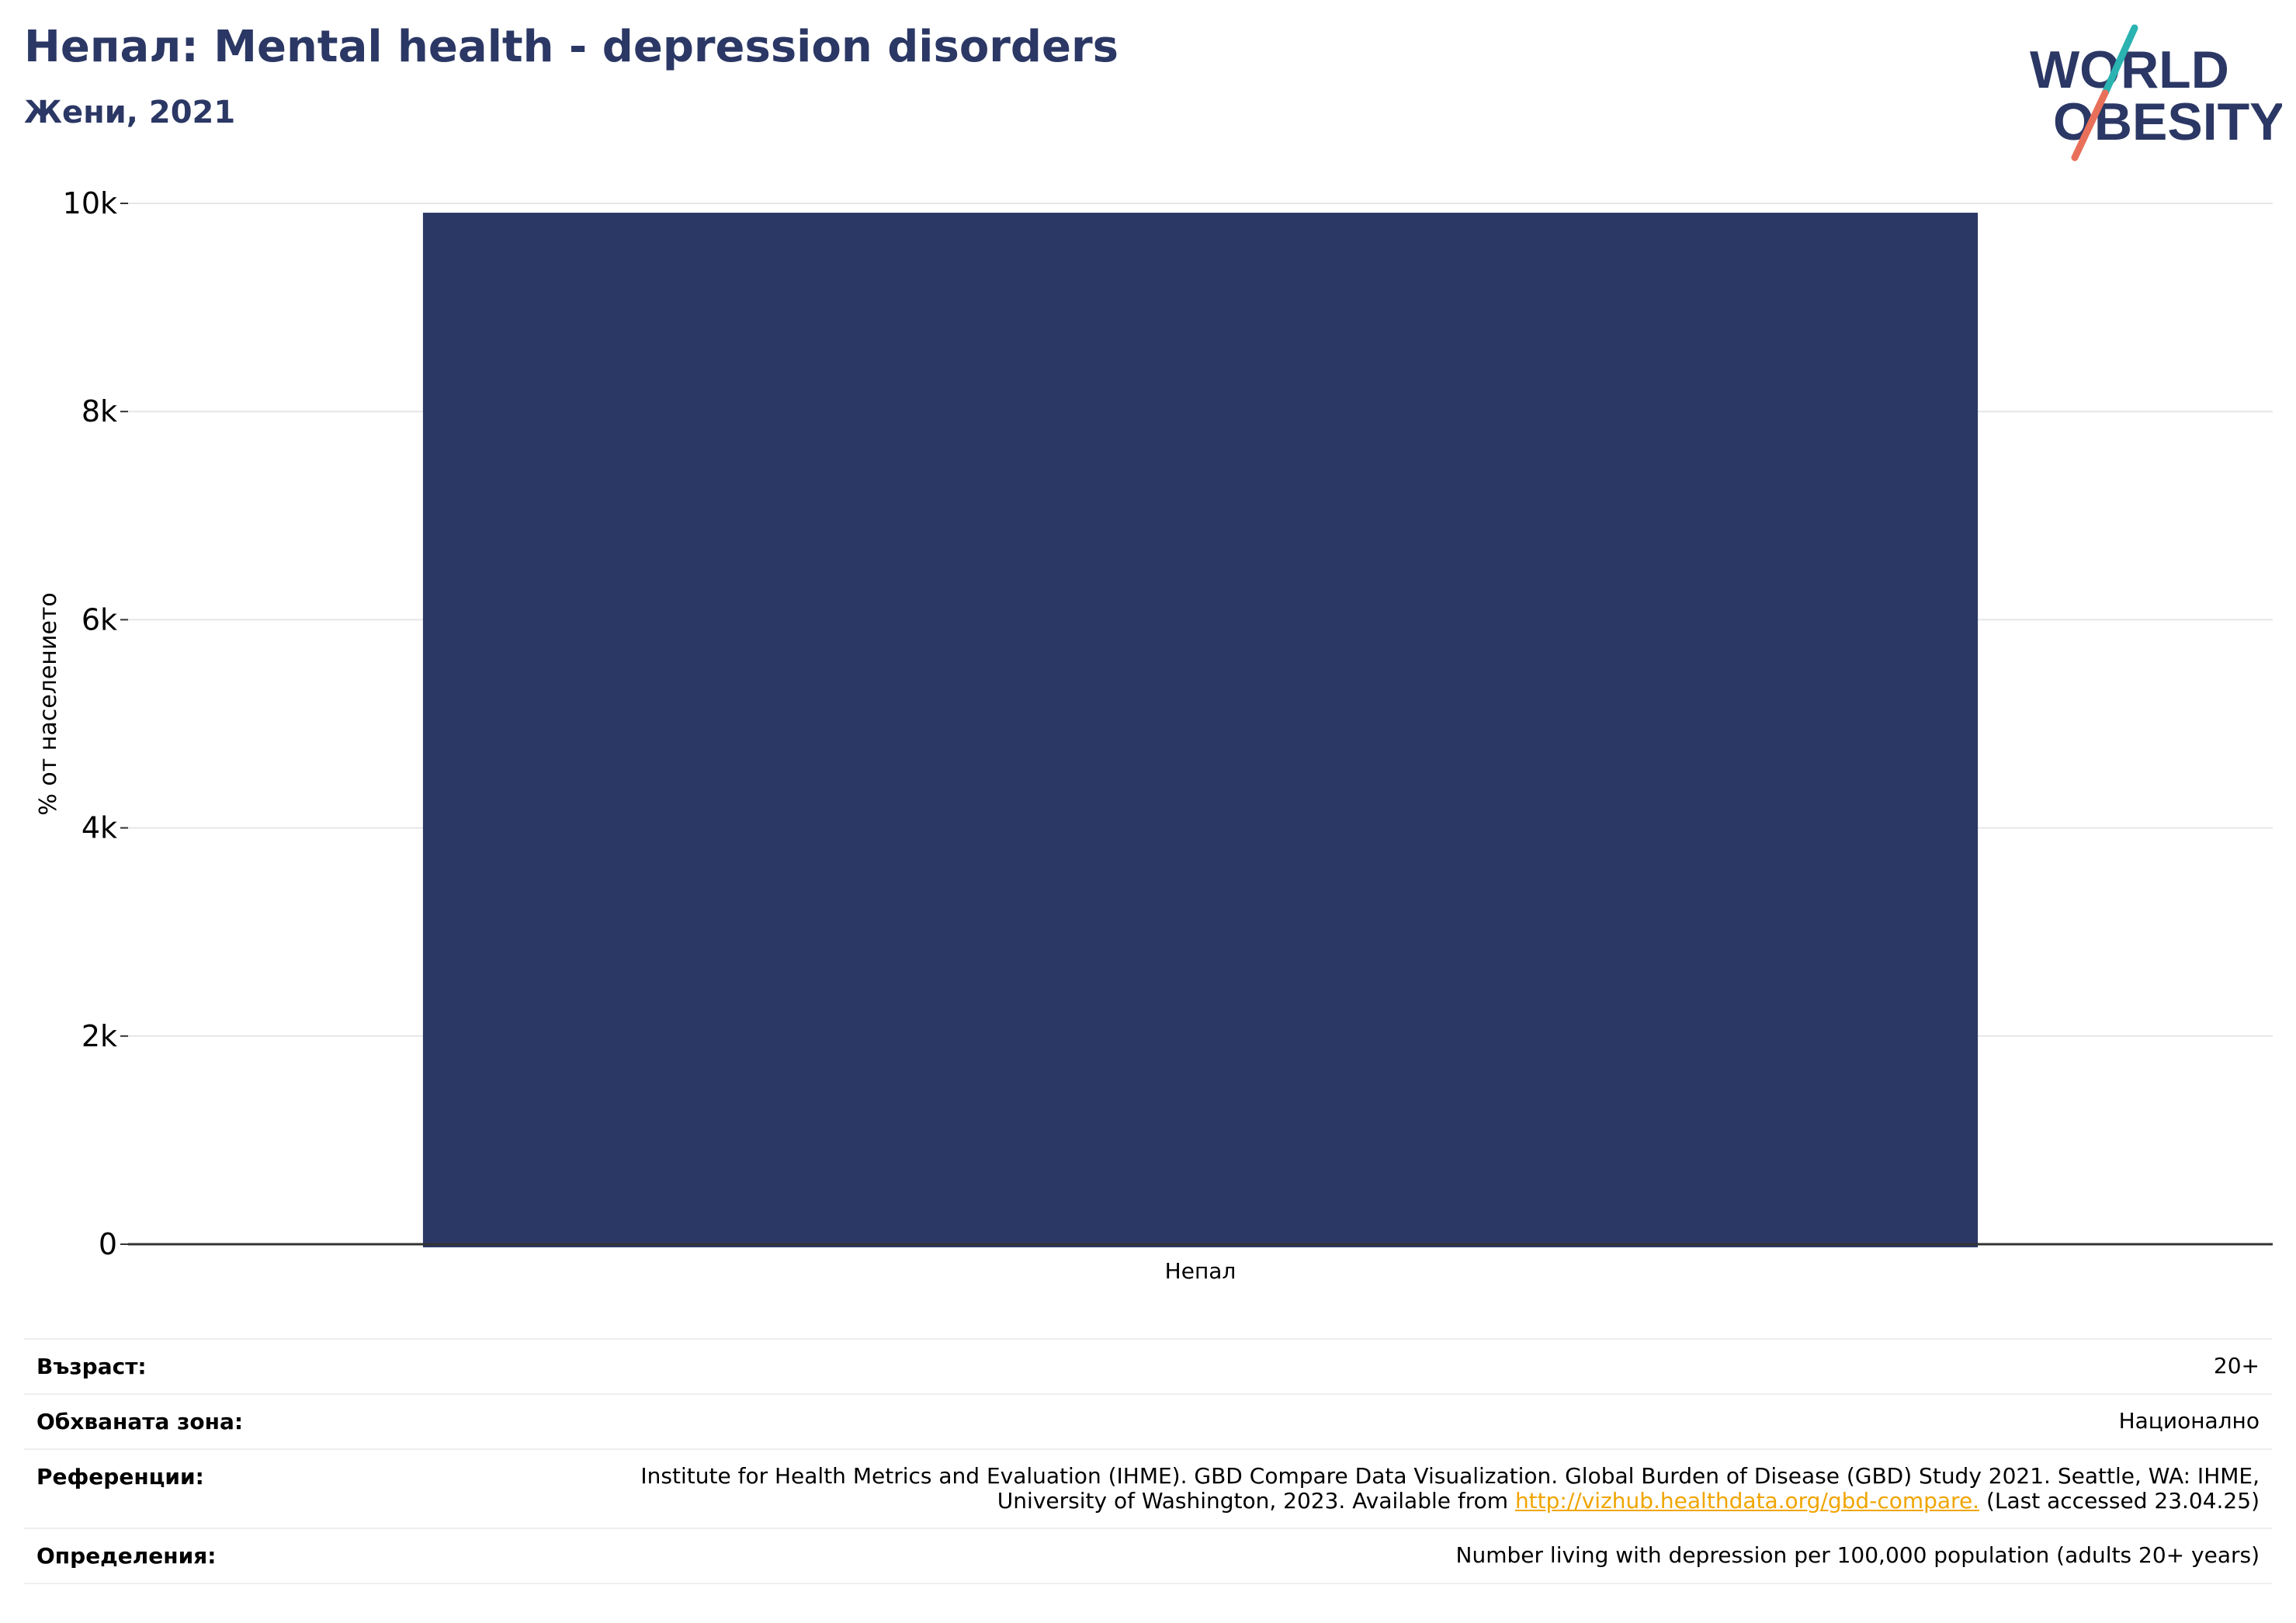  What do you see at coordinates (1148, 1366) in the screenshot?
I see `footer-row-age: Възраст: 20+` at bounding box center [1148, 1366].